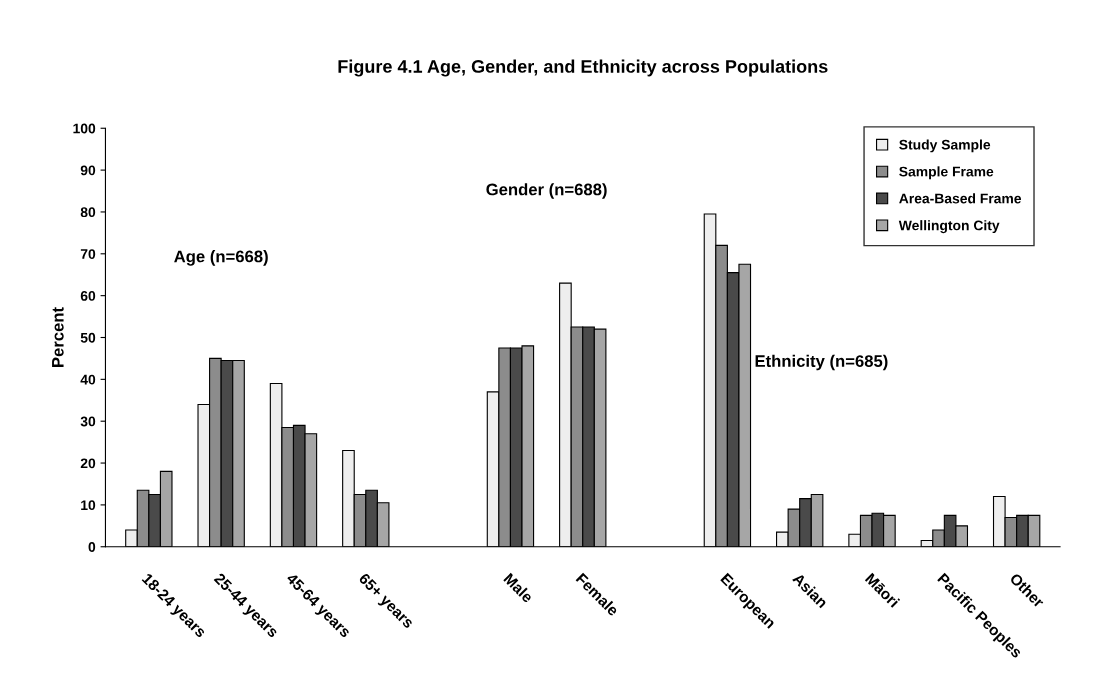  Describe the element at coordinates (88, 295) in the screenshot. I see `y-tick-label: 60` at that location.